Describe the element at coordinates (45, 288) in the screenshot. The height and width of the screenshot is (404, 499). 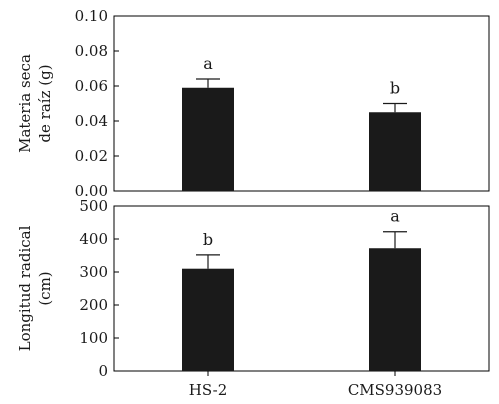
I see `y-axis-title-line: (cm)` at that location.